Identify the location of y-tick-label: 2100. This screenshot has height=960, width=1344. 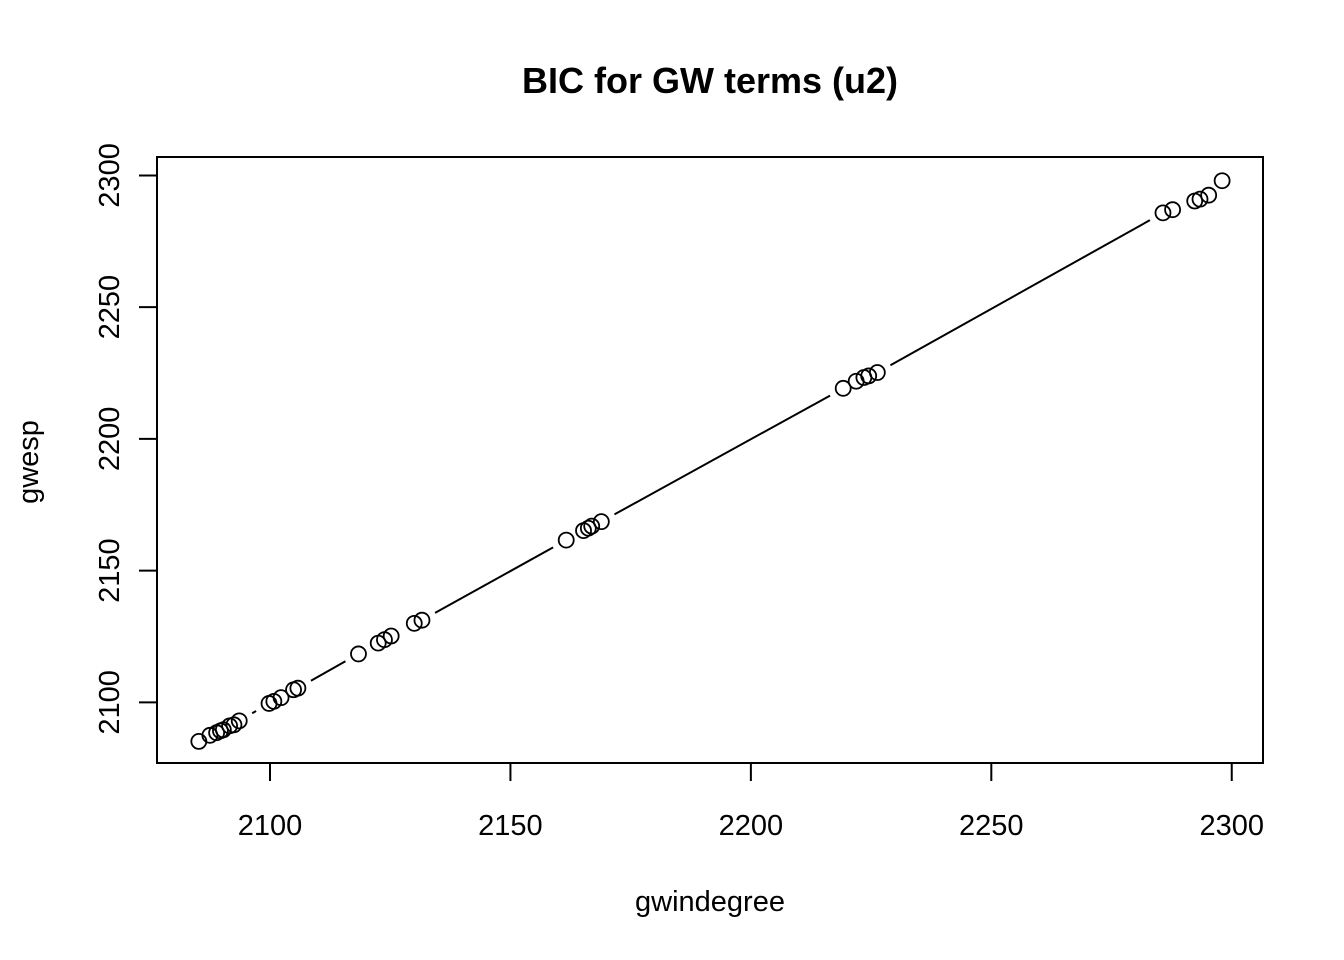
(110, 702).